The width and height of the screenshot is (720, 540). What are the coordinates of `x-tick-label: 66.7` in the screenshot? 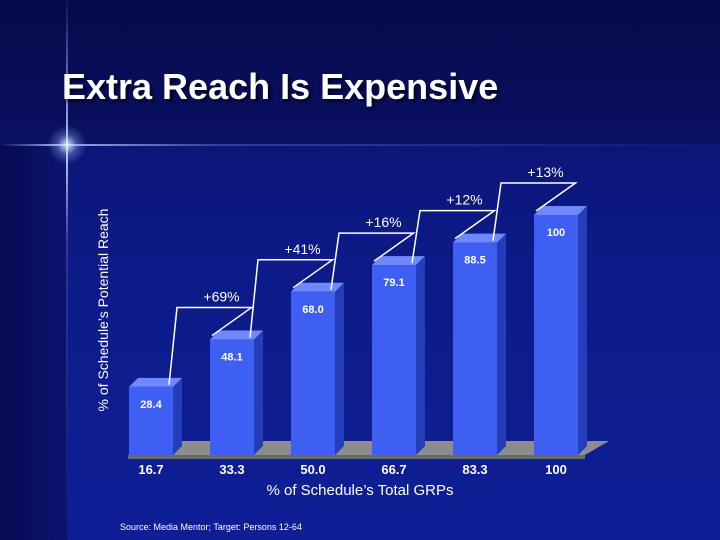 It's located at (393, 469).